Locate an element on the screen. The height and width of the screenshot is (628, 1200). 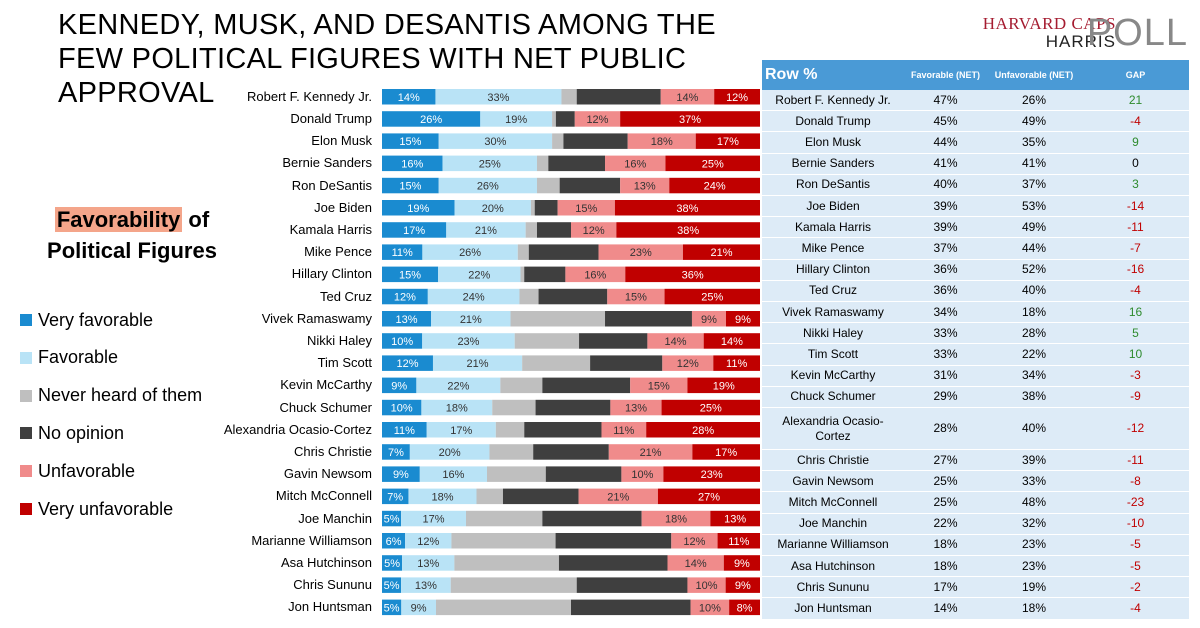
table-row: Joe Biden 39% 53% -14 is located at coordinates (975, 207).